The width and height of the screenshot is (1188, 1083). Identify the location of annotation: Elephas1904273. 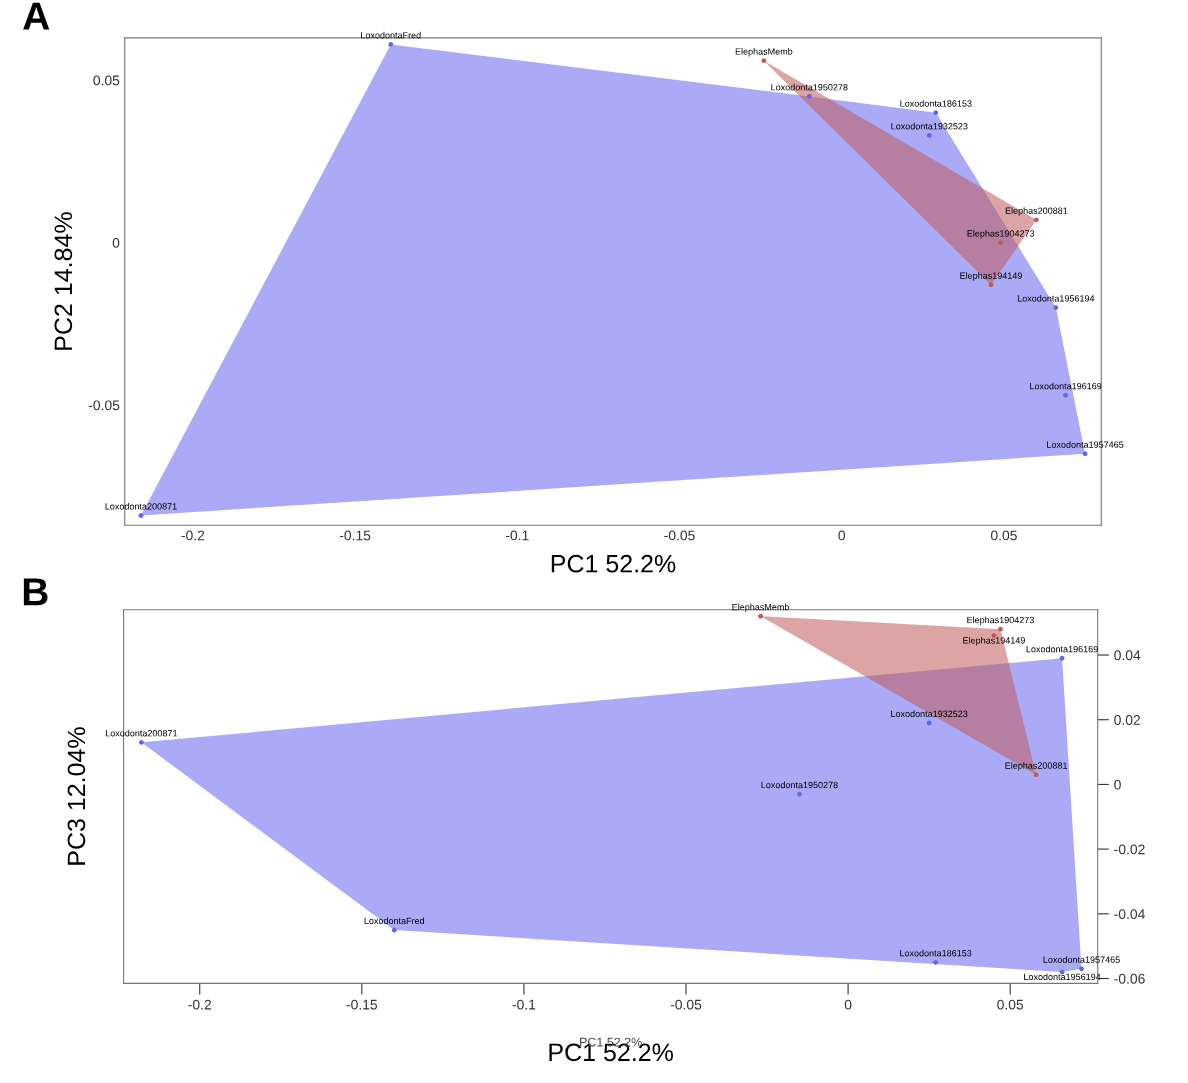
(1000, 620).